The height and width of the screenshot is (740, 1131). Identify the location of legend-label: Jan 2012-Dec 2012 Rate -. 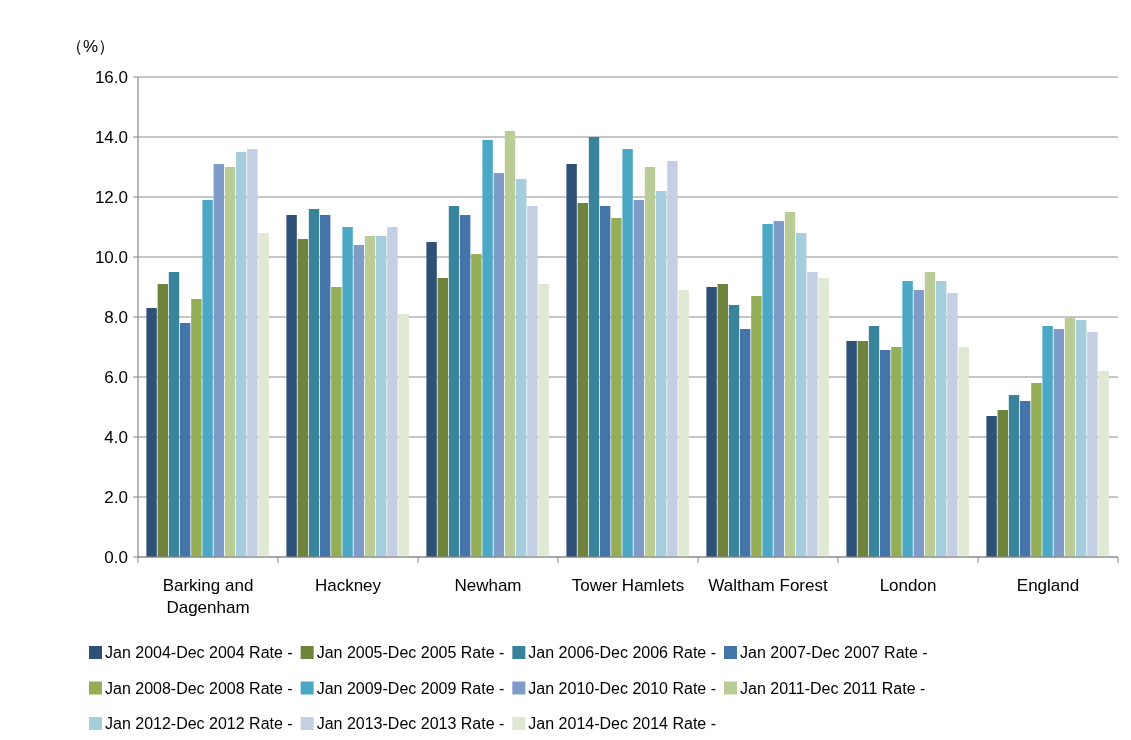
(199, 723).